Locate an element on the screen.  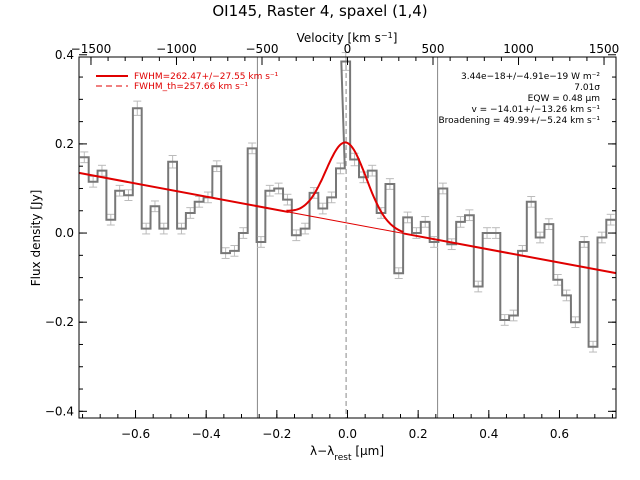
y-tick-label: 0.4 is located at coordinates (64, 55).